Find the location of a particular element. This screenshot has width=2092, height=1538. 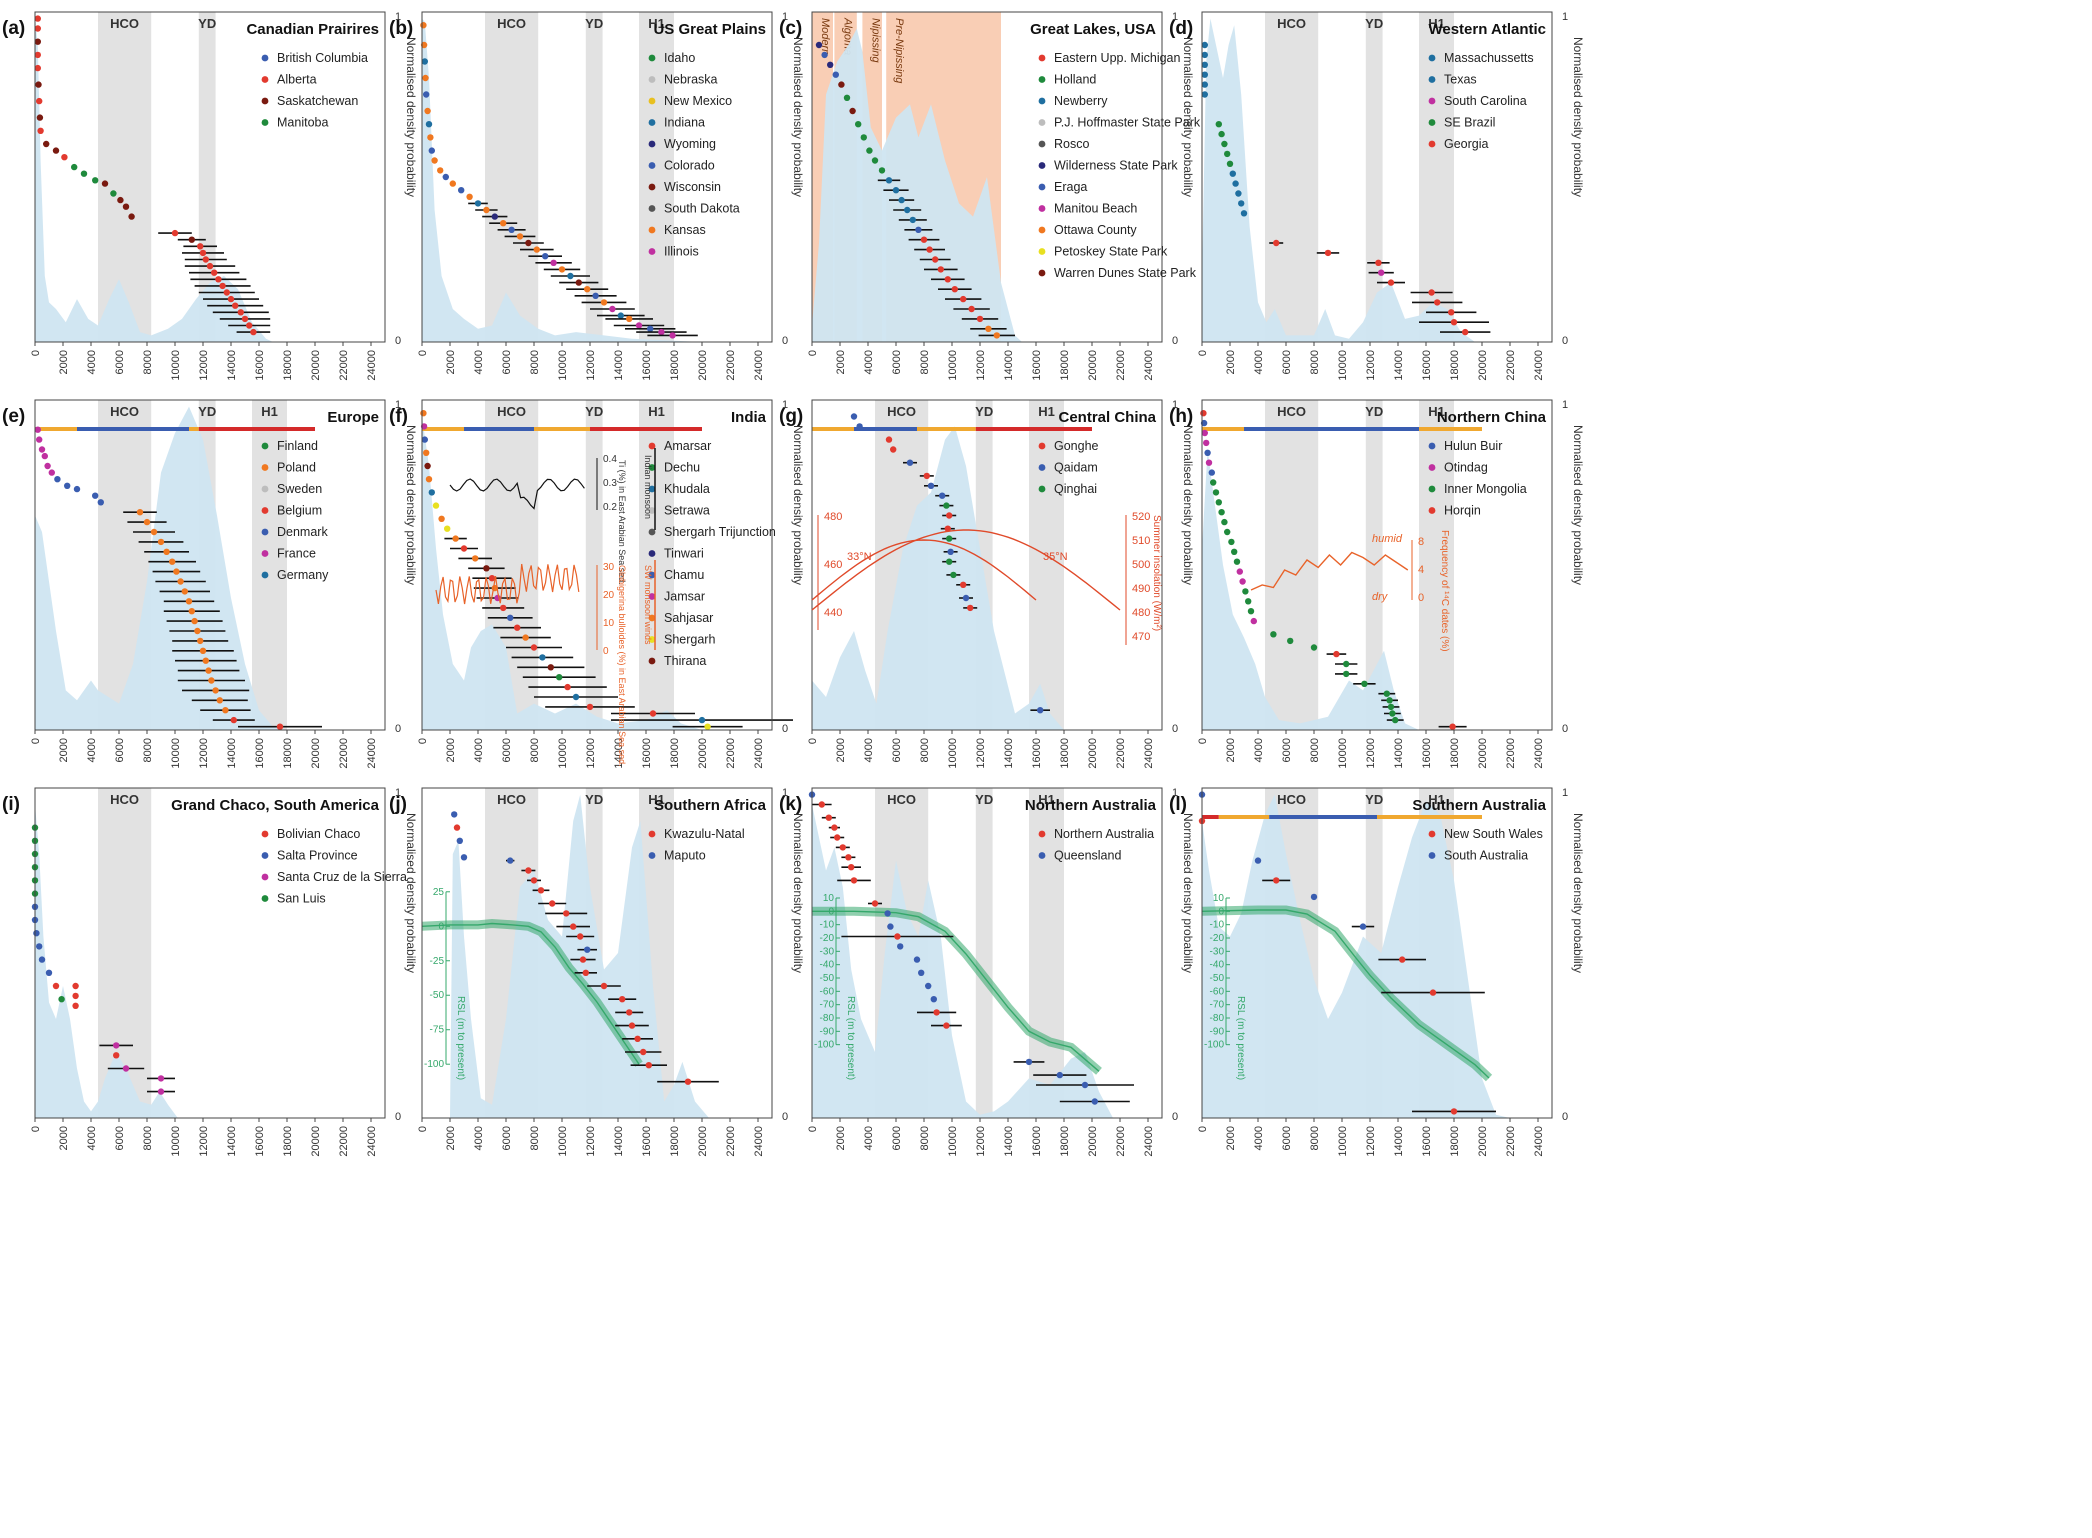

legend-label: Thirana is located at coordinates (685, 661).